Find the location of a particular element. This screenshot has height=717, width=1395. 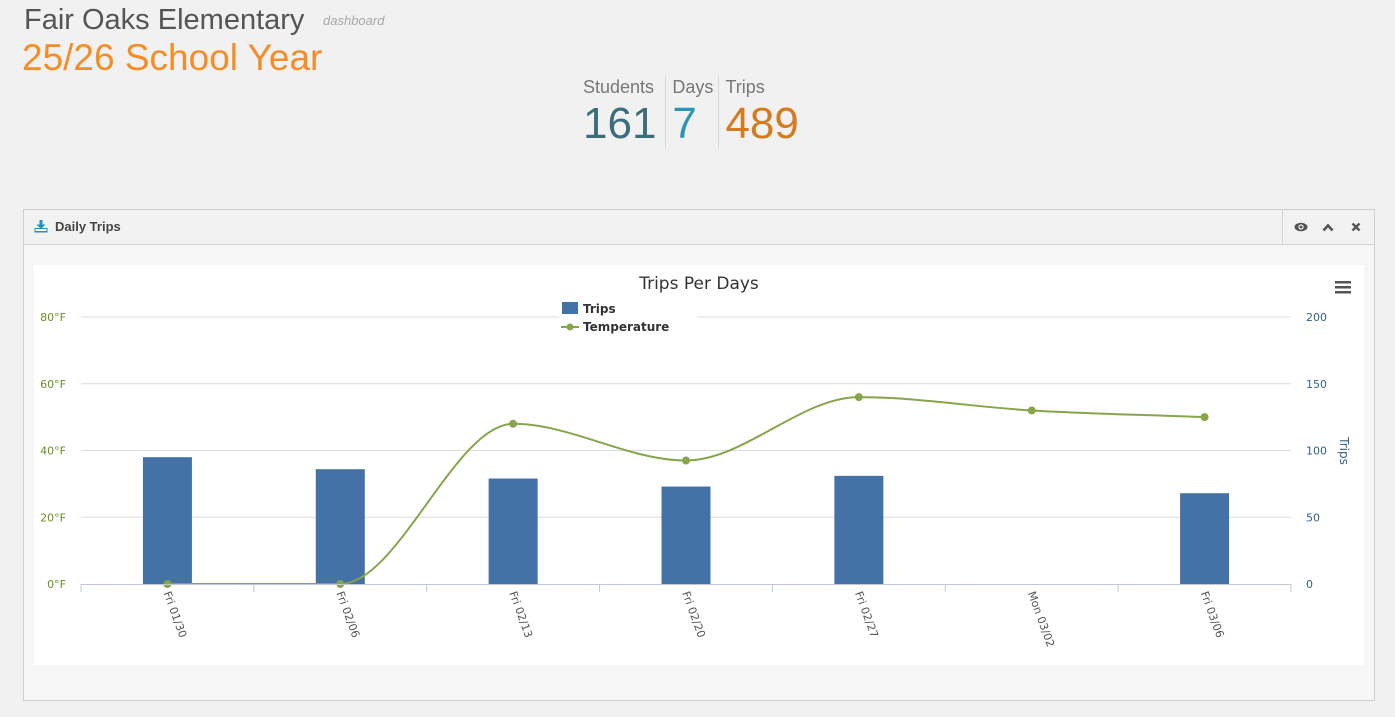

dashboard-label: dashboard is located at coordinates (354, 20).